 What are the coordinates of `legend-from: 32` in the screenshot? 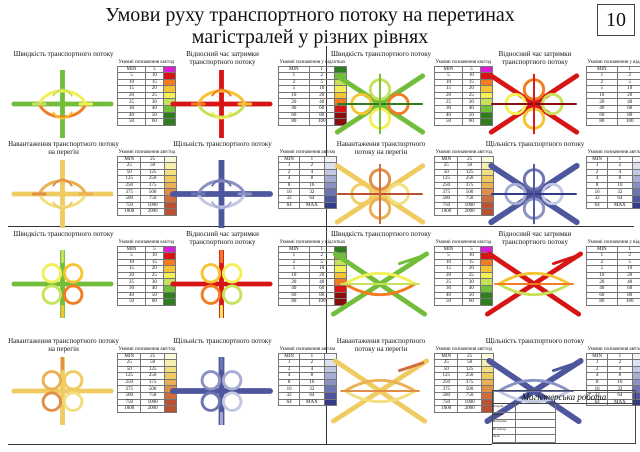 It's located at (289, 199).